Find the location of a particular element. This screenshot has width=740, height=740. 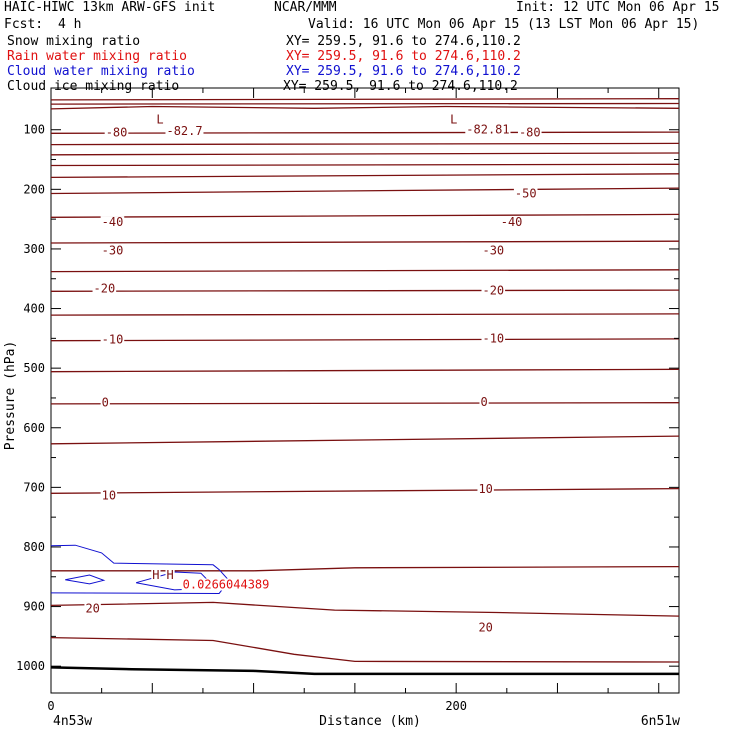

contour-label-0: -80 is located at coordinates (117, 133).